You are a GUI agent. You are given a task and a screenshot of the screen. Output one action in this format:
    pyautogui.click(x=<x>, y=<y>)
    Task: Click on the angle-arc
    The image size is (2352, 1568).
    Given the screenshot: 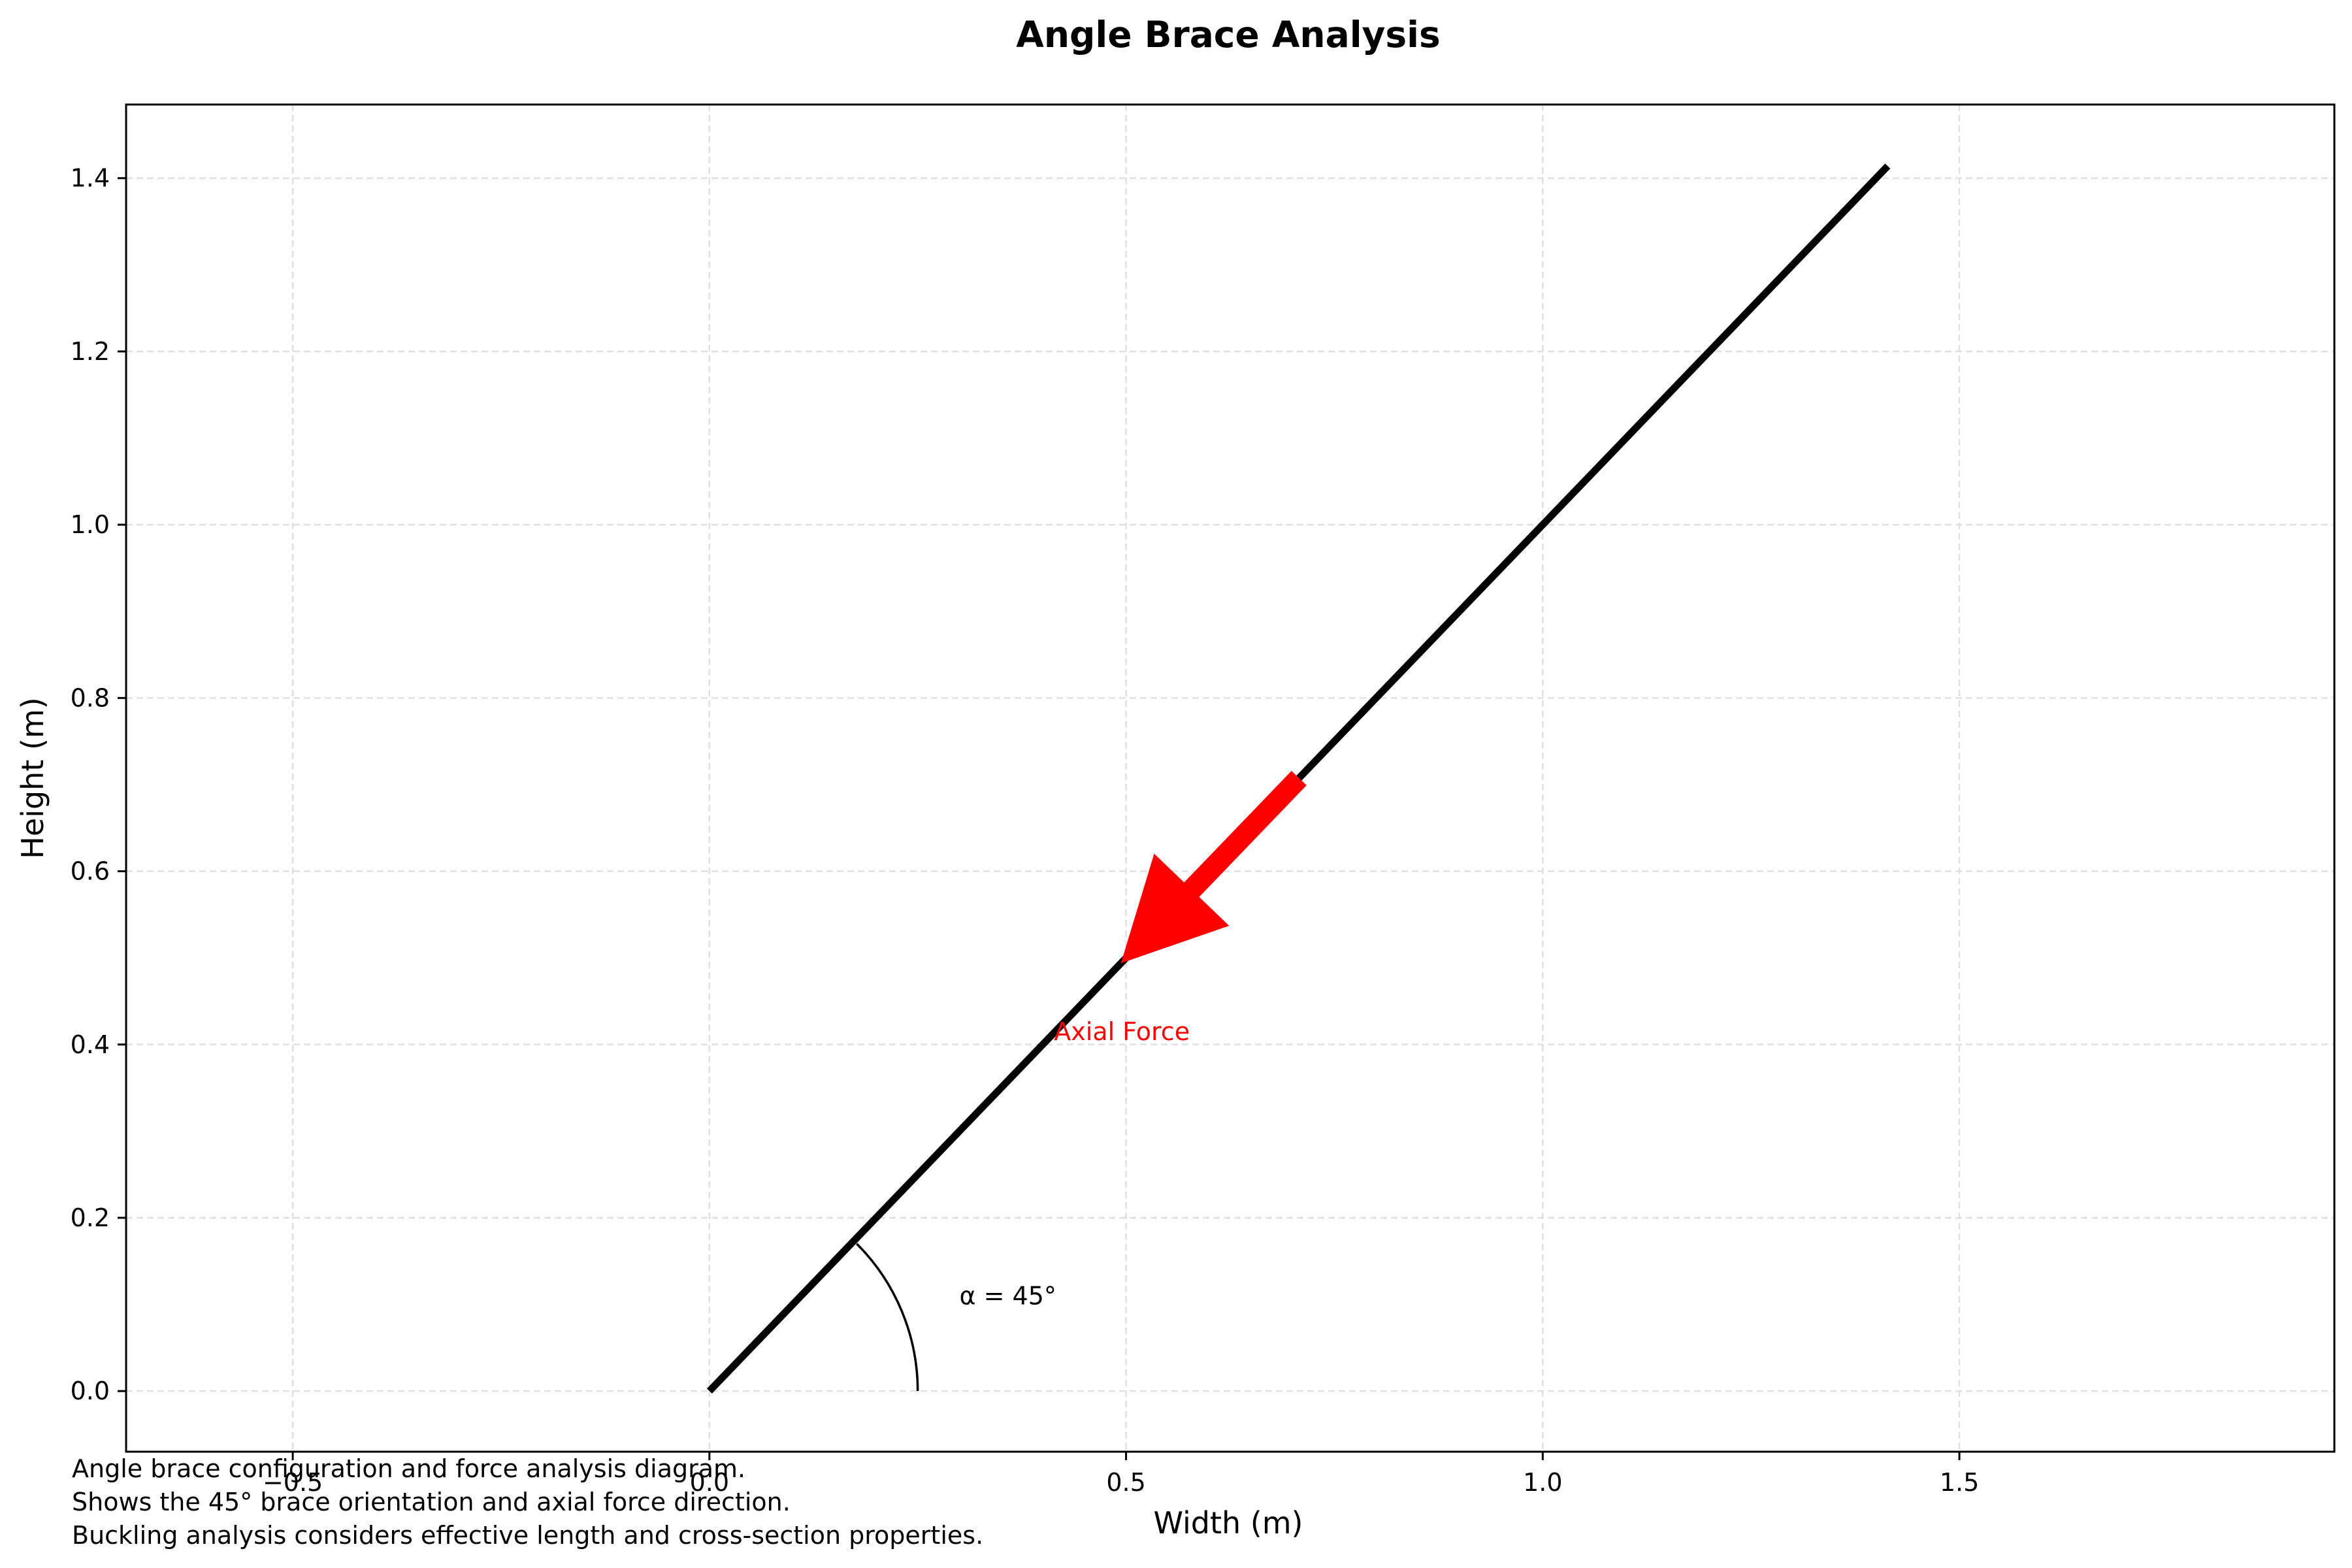 What is the action you would take?
    pyautogui.click(x=887, y=1317)
    